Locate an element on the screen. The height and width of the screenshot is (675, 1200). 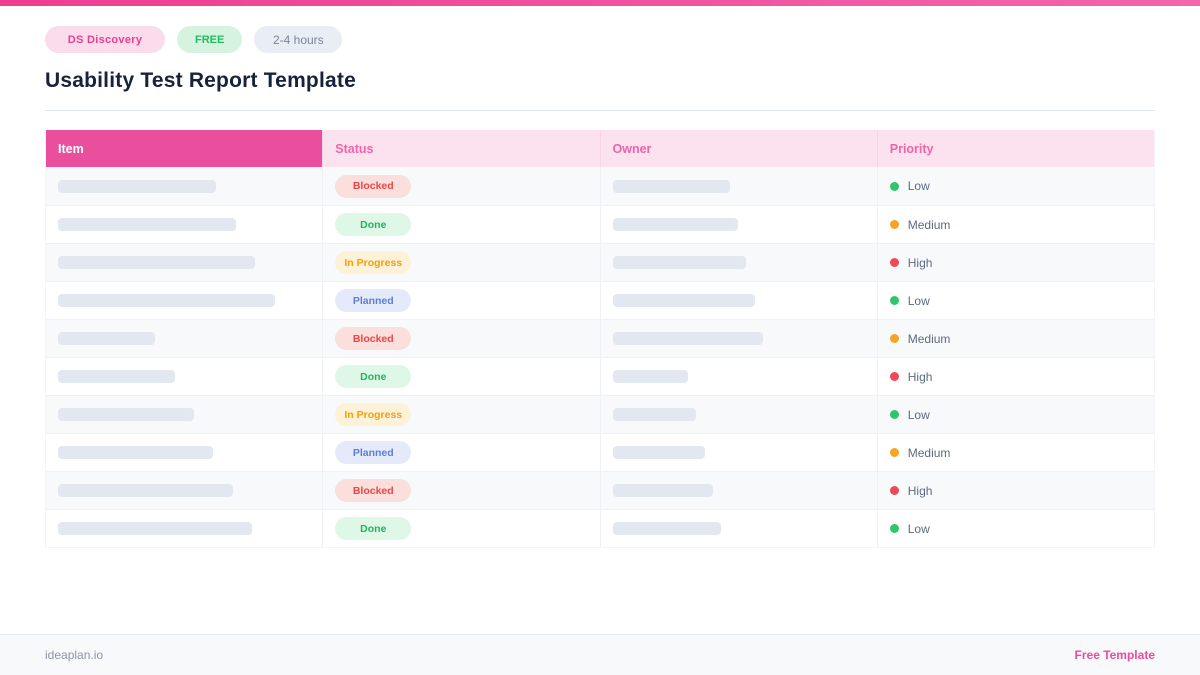
table-row: Blocked High is located at coordinates (600, 490).